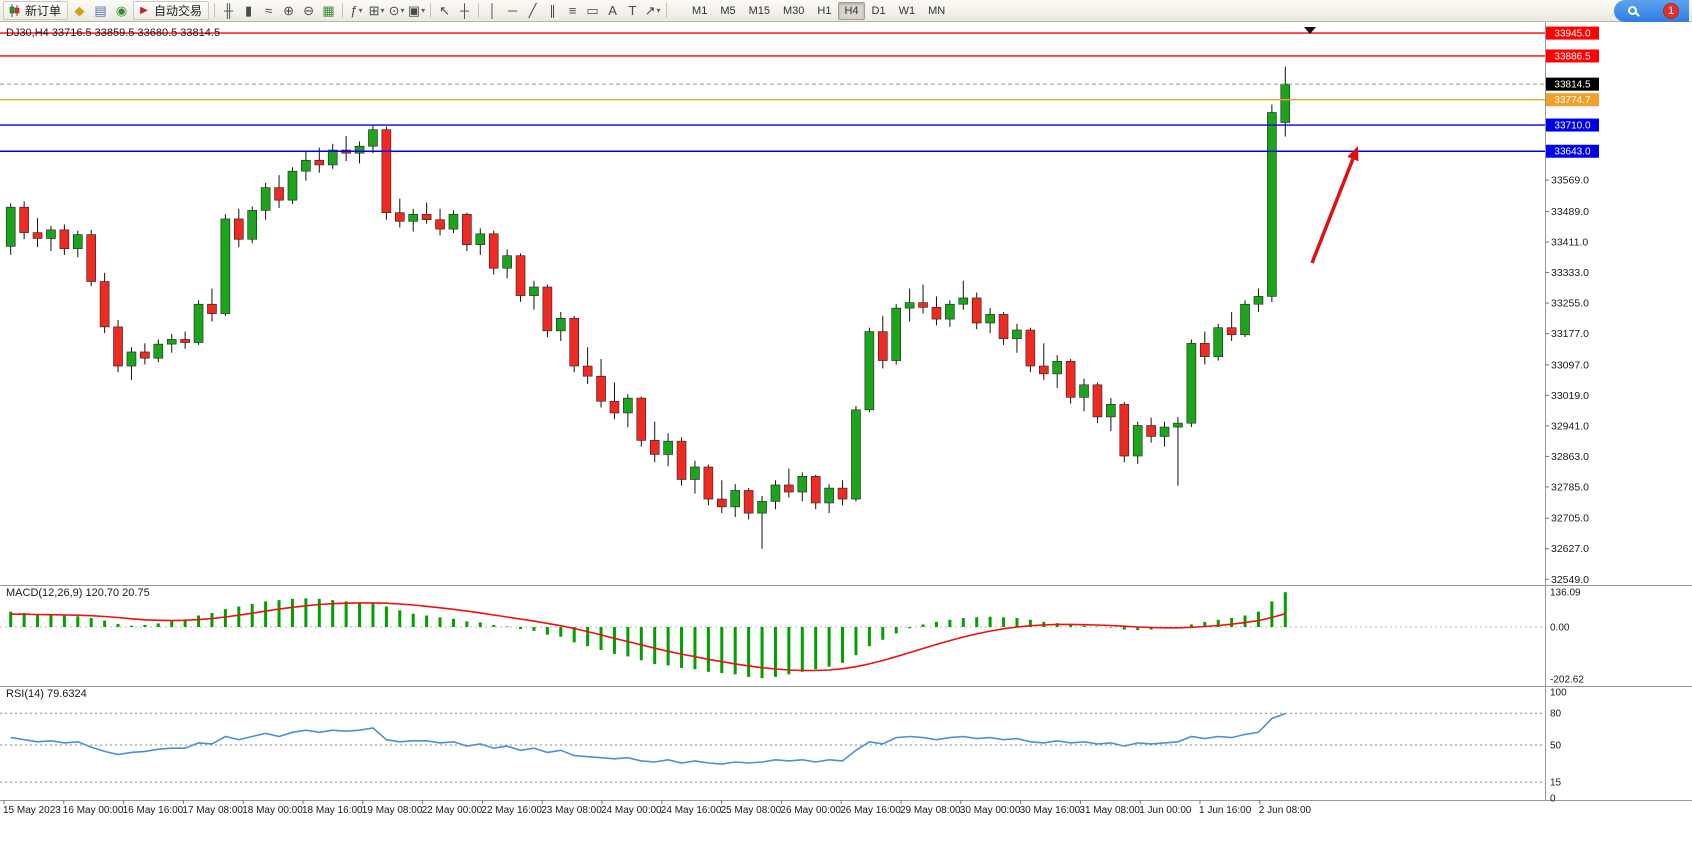 The height and width of the screenshot is (864, 1692). Describe the element at coordinates (1569, 243) in the screenshot. I see `svg-text: 33411.0` at that location.